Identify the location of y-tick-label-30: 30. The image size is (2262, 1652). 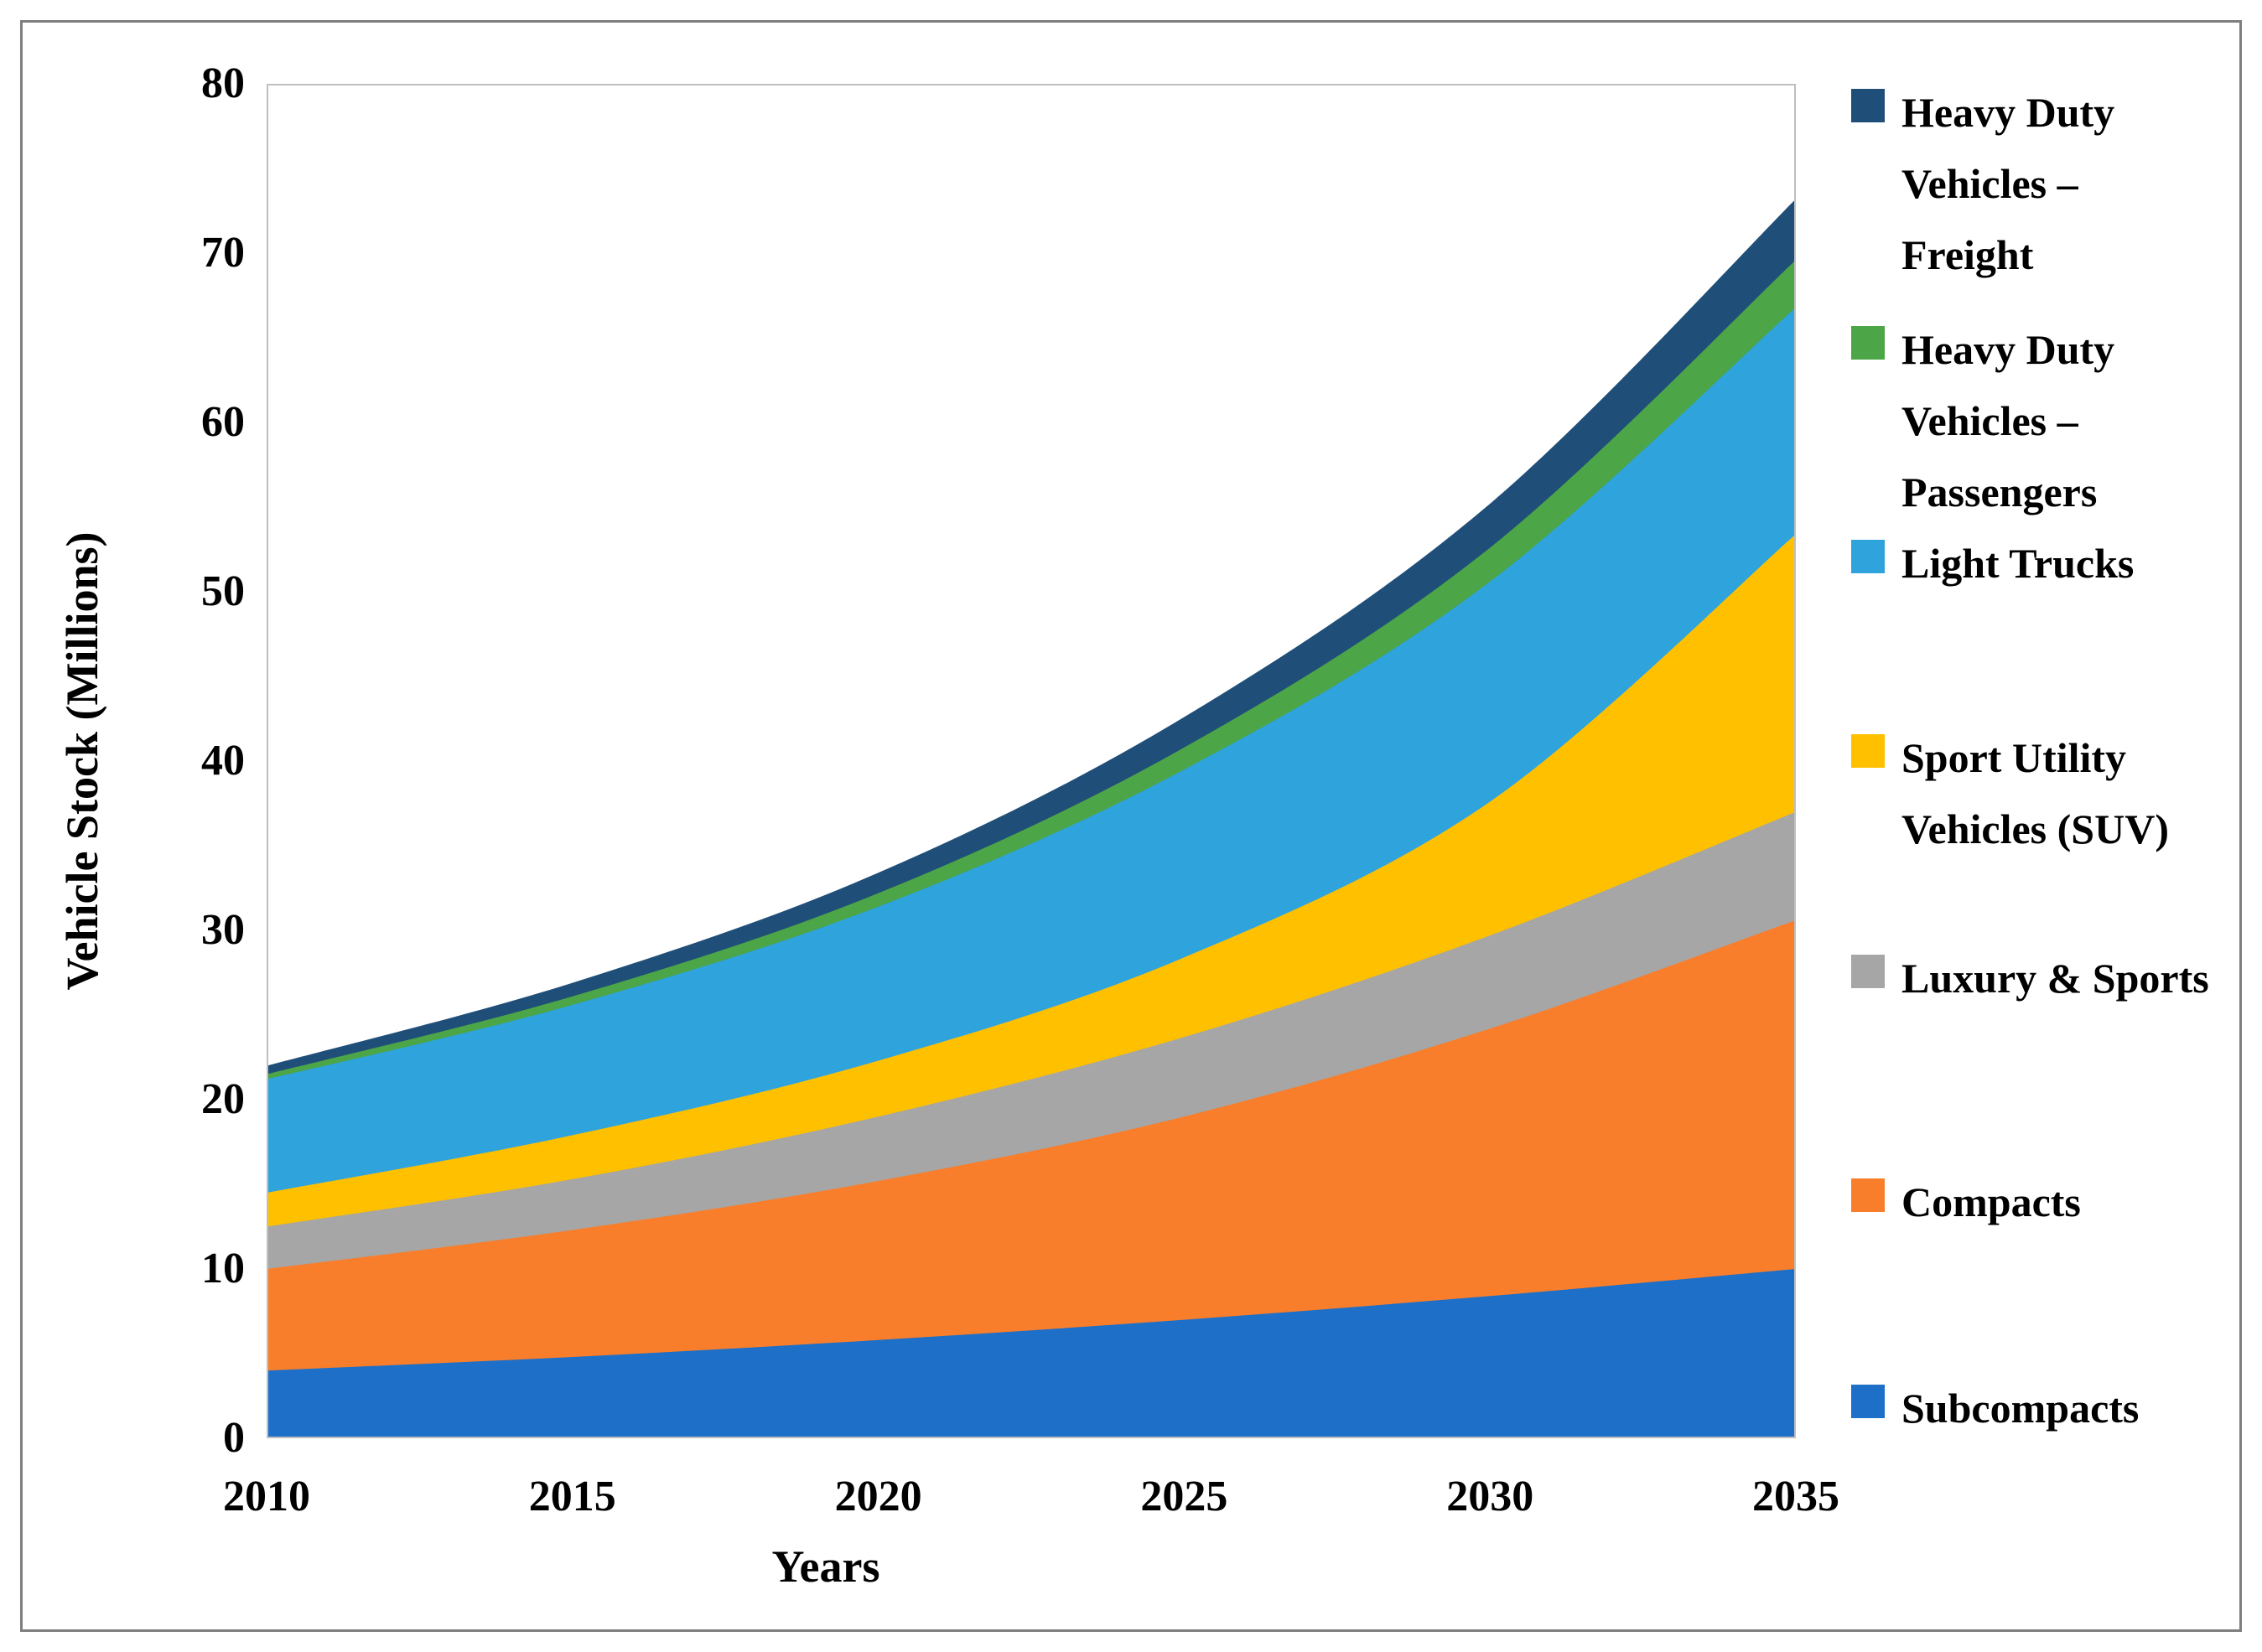
(223, 930).